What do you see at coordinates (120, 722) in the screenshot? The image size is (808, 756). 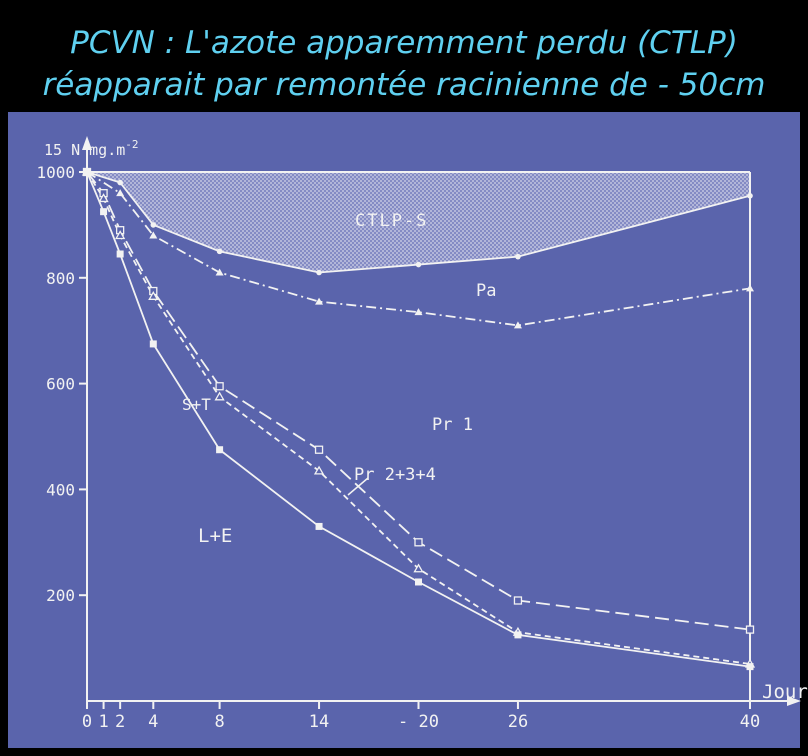 I see `x-tick-label-2: 2` at bounding box center [120, 722].